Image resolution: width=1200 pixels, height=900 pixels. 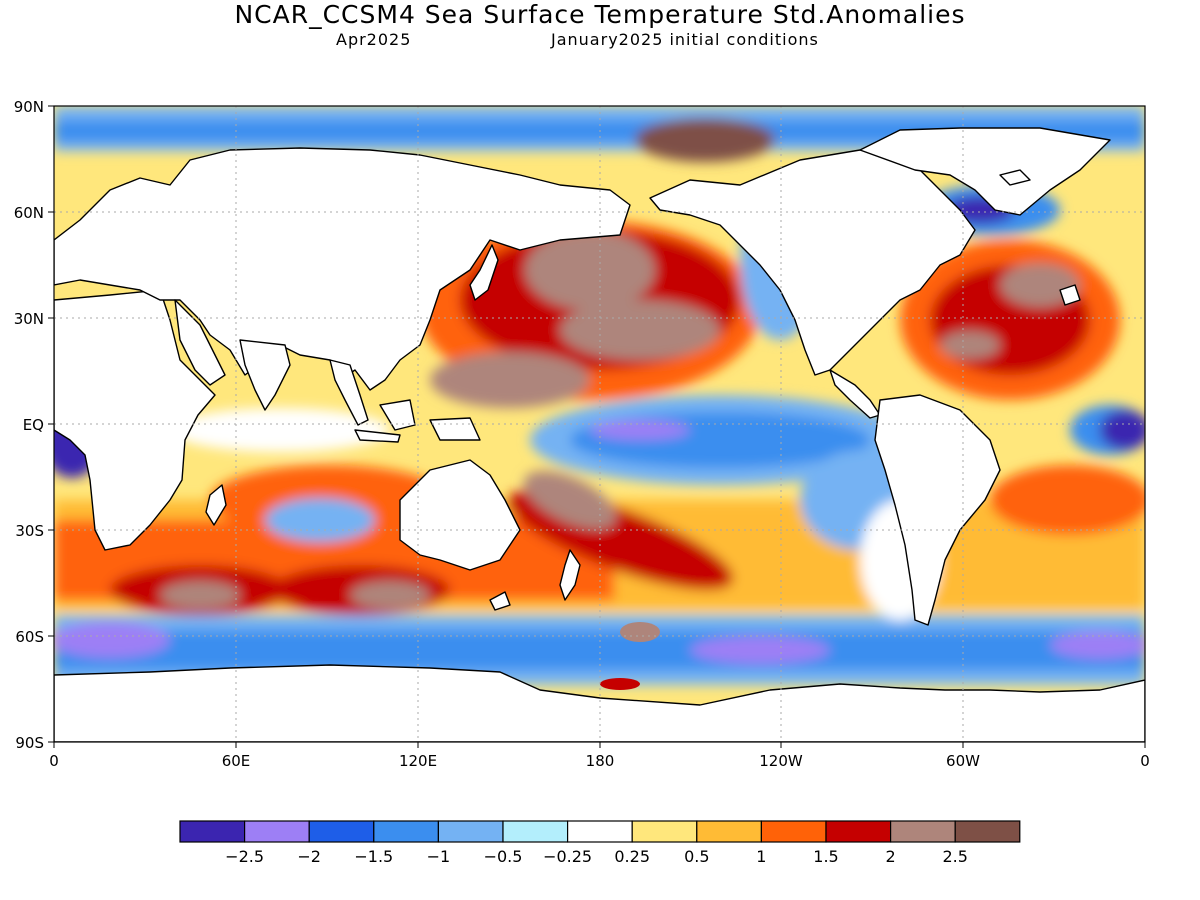 What do you see at coordinates (29, 743) in the screenshot?
I see `lat-label-90s: 90S` at bounding box center [29, 743].